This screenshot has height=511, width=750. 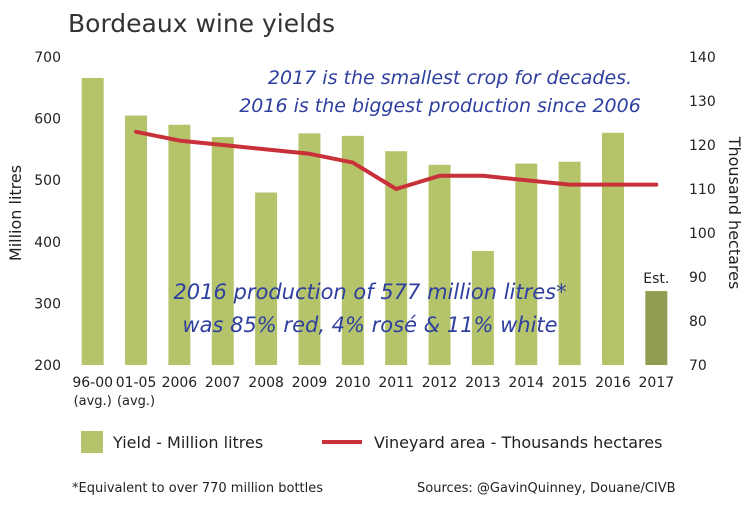 I want to click on sources: Sources: @GavinQuinney, Douane/CIVB, so click(x=546, y=488).